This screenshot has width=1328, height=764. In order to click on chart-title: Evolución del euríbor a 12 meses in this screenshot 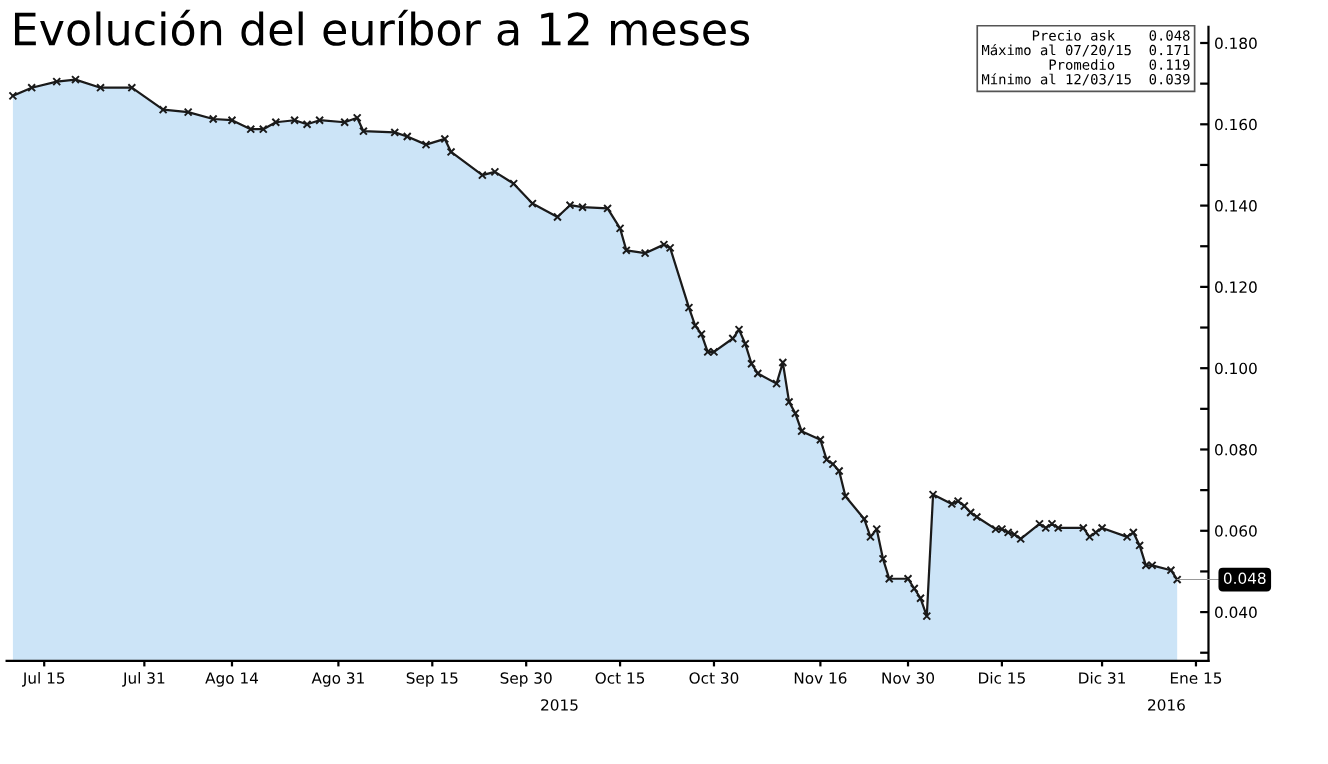, I will do `click(382, 27)`.